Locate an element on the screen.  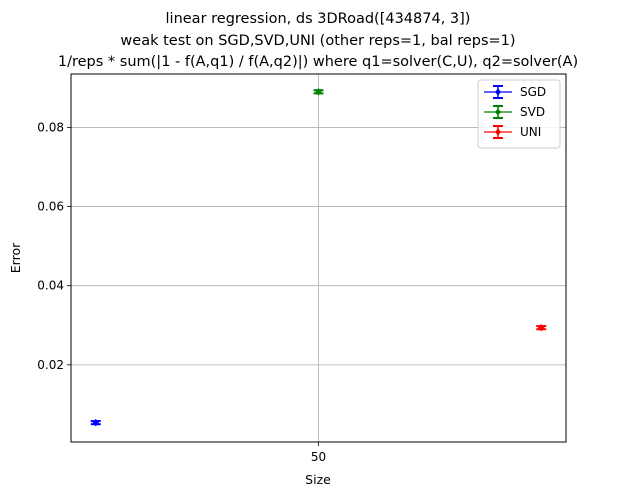
legend-label: SGD is located at coordinates (533, 92).